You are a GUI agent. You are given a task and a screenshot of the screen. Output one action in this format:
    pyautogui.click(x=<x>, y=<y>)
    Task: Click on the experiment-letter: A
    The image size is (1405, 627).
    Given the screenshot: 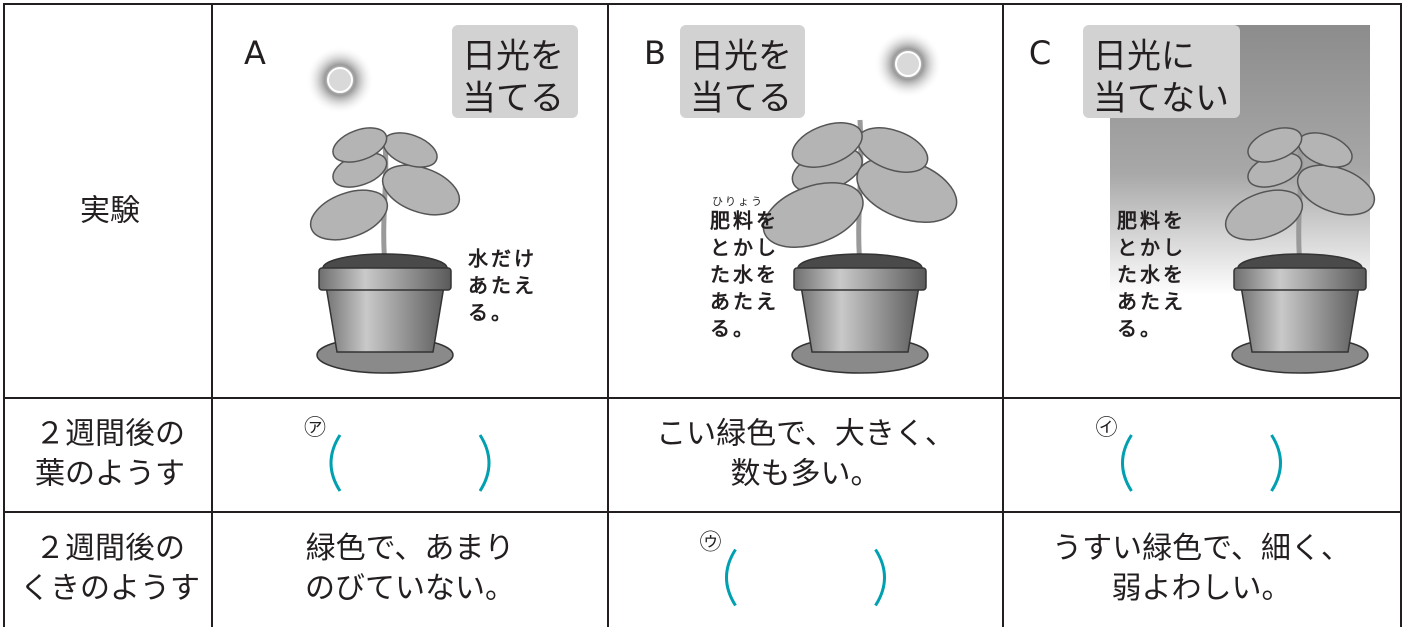 What is the action you would take?
    pyautogui.click(x=255, y=53)
    